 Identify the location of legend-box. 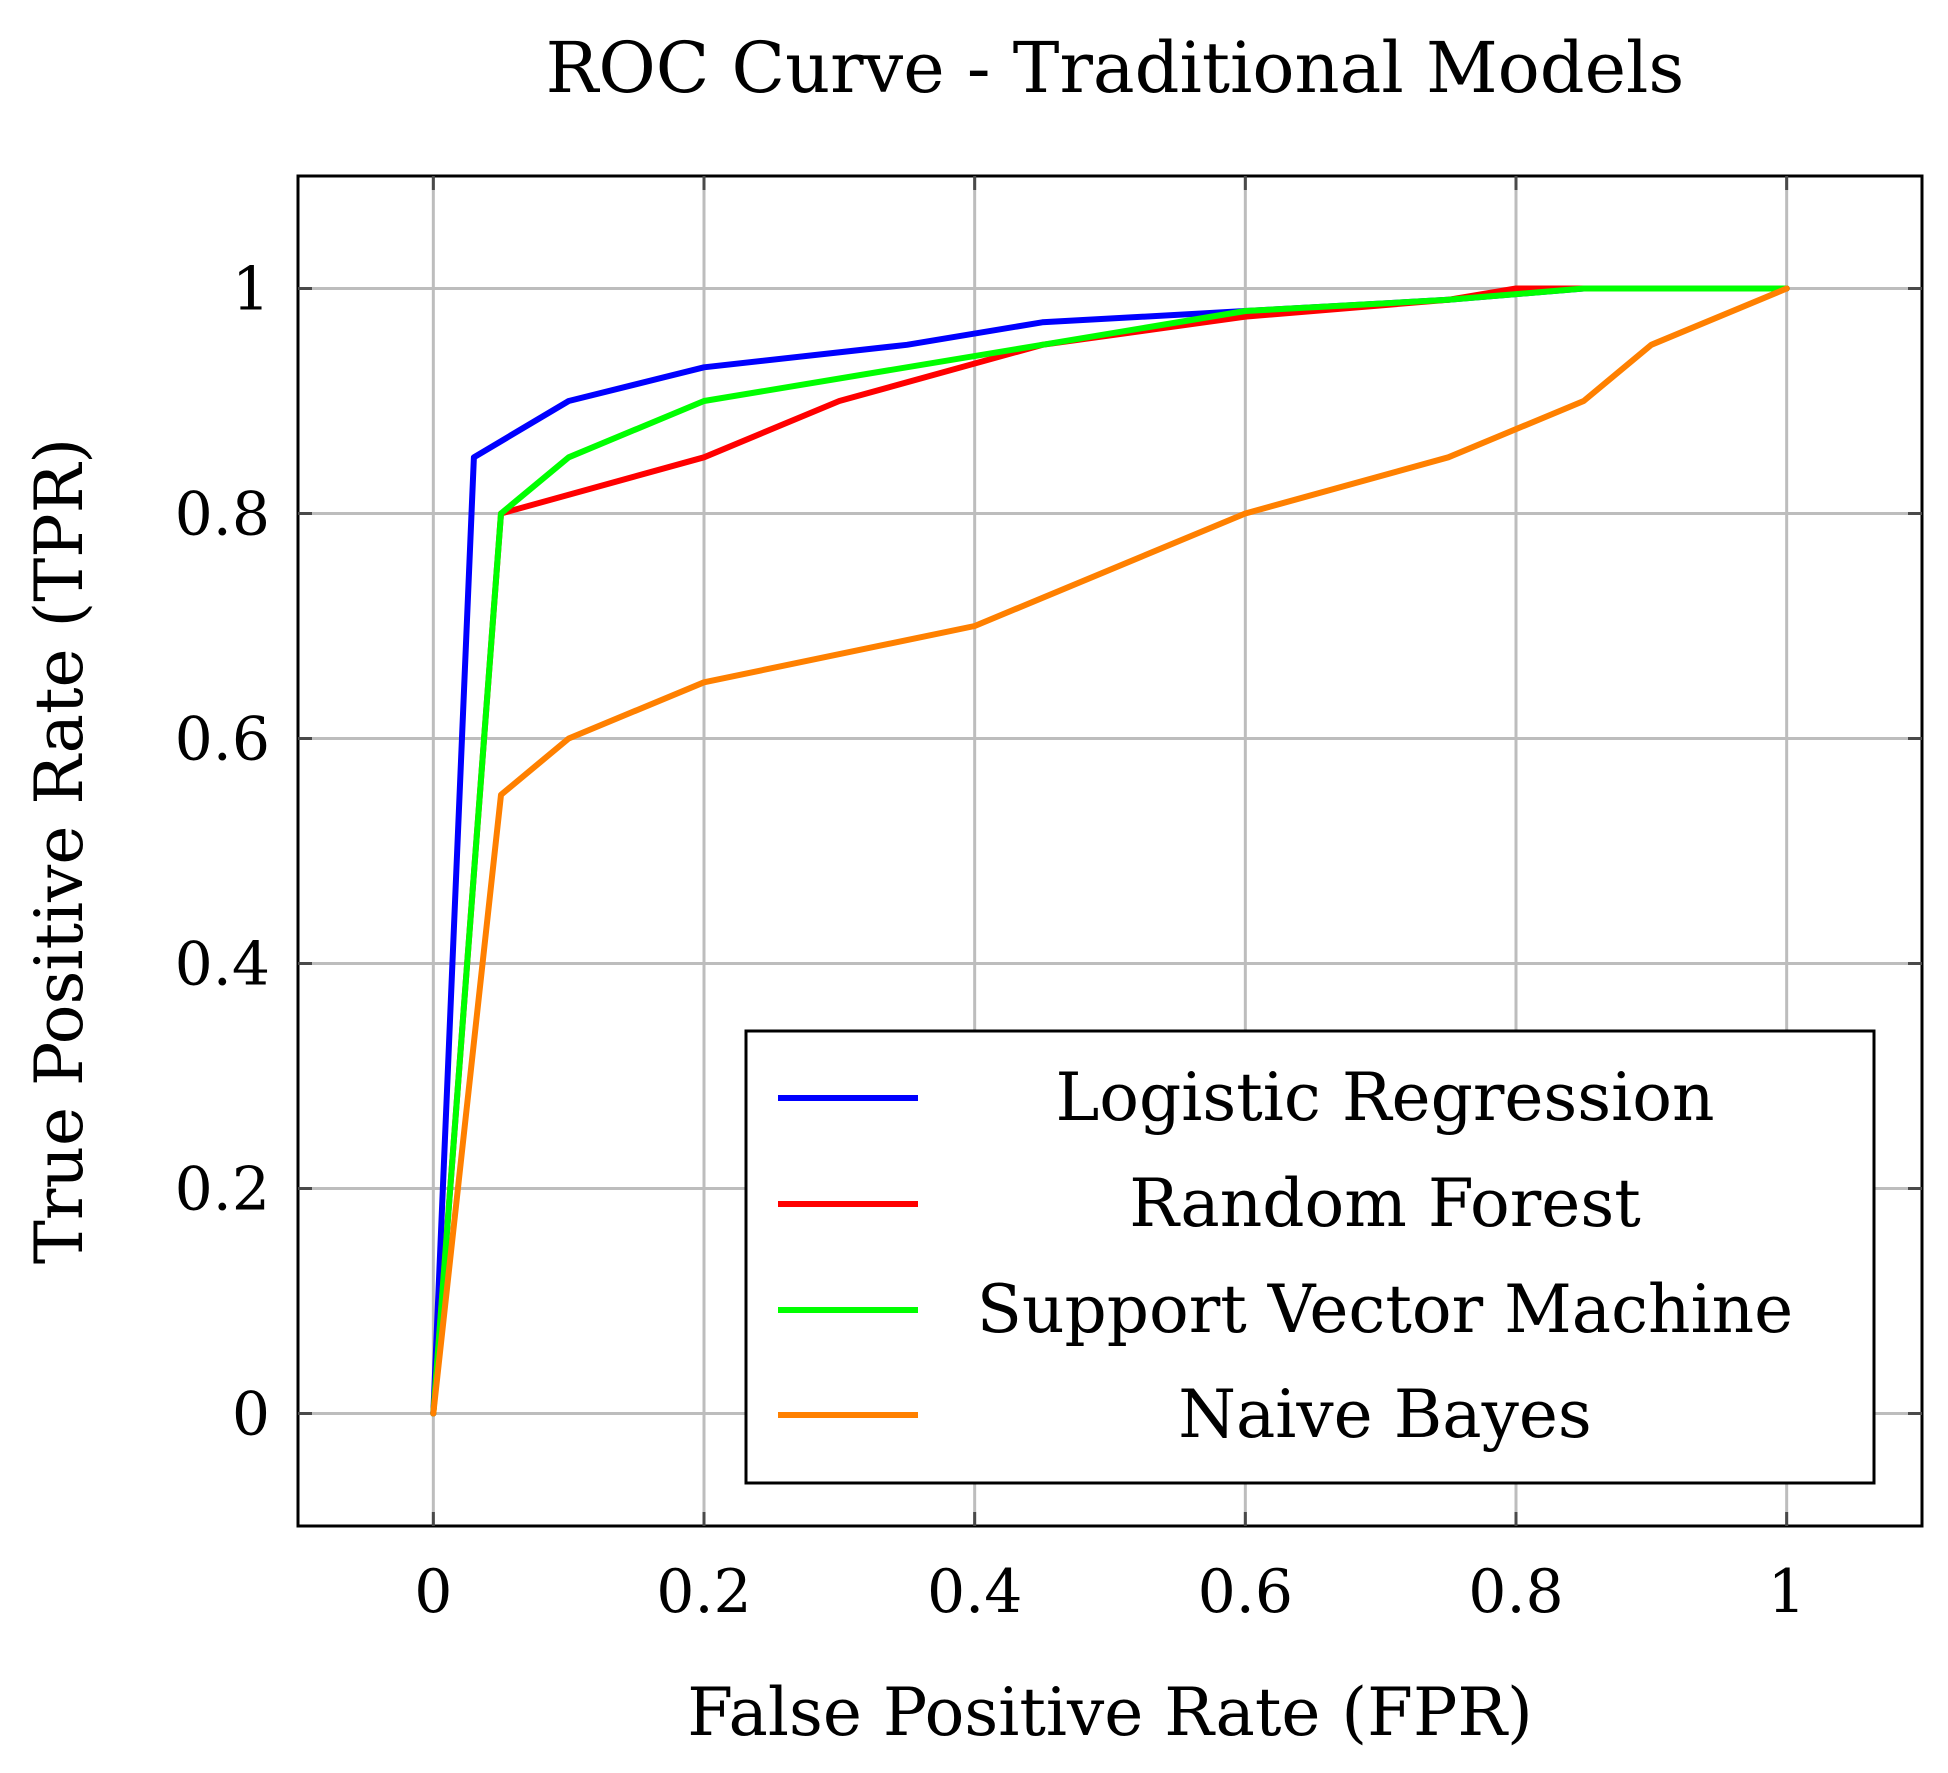
(1310, 1257).